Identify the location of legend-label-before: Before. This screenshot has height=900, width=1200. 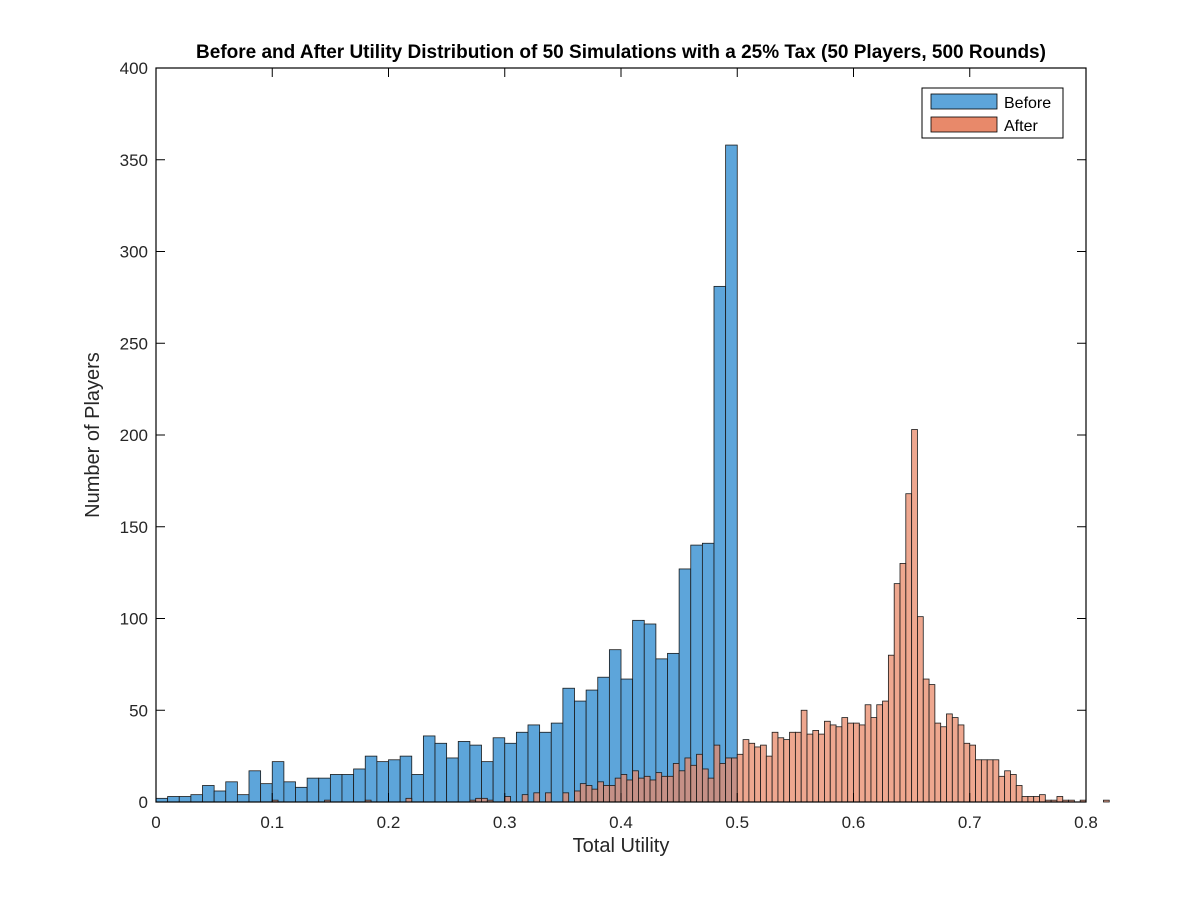
(1027, 103).